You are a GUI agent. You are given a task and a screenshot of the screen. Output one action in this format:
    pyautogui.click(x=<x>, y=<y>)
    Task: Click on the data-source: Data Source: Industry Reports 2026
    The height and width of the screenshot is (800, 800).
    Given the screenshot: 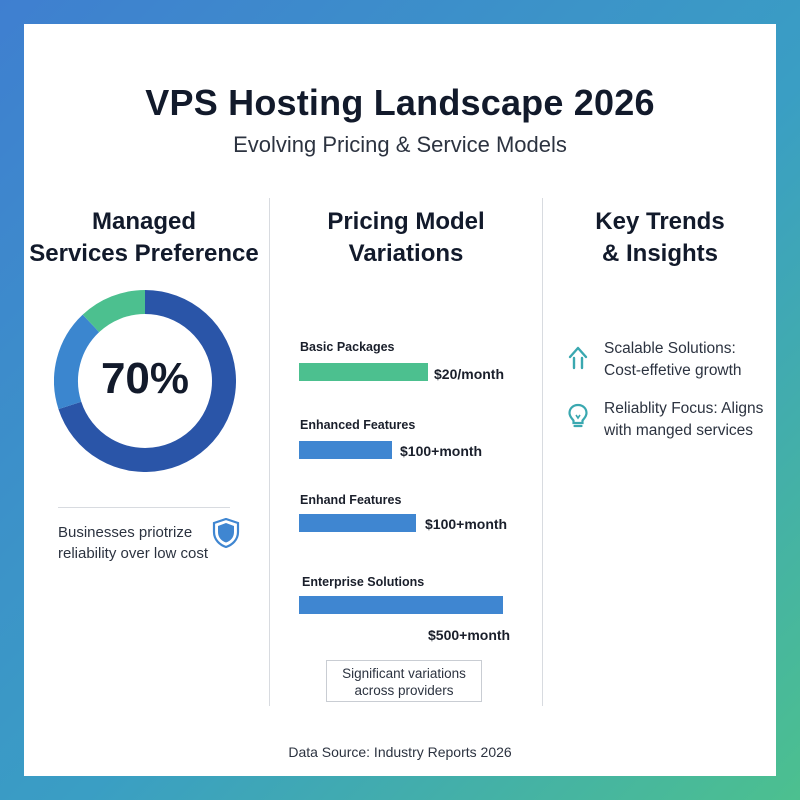 What is the action you would take?
    pyautogui.click(x=400, y=752)
    